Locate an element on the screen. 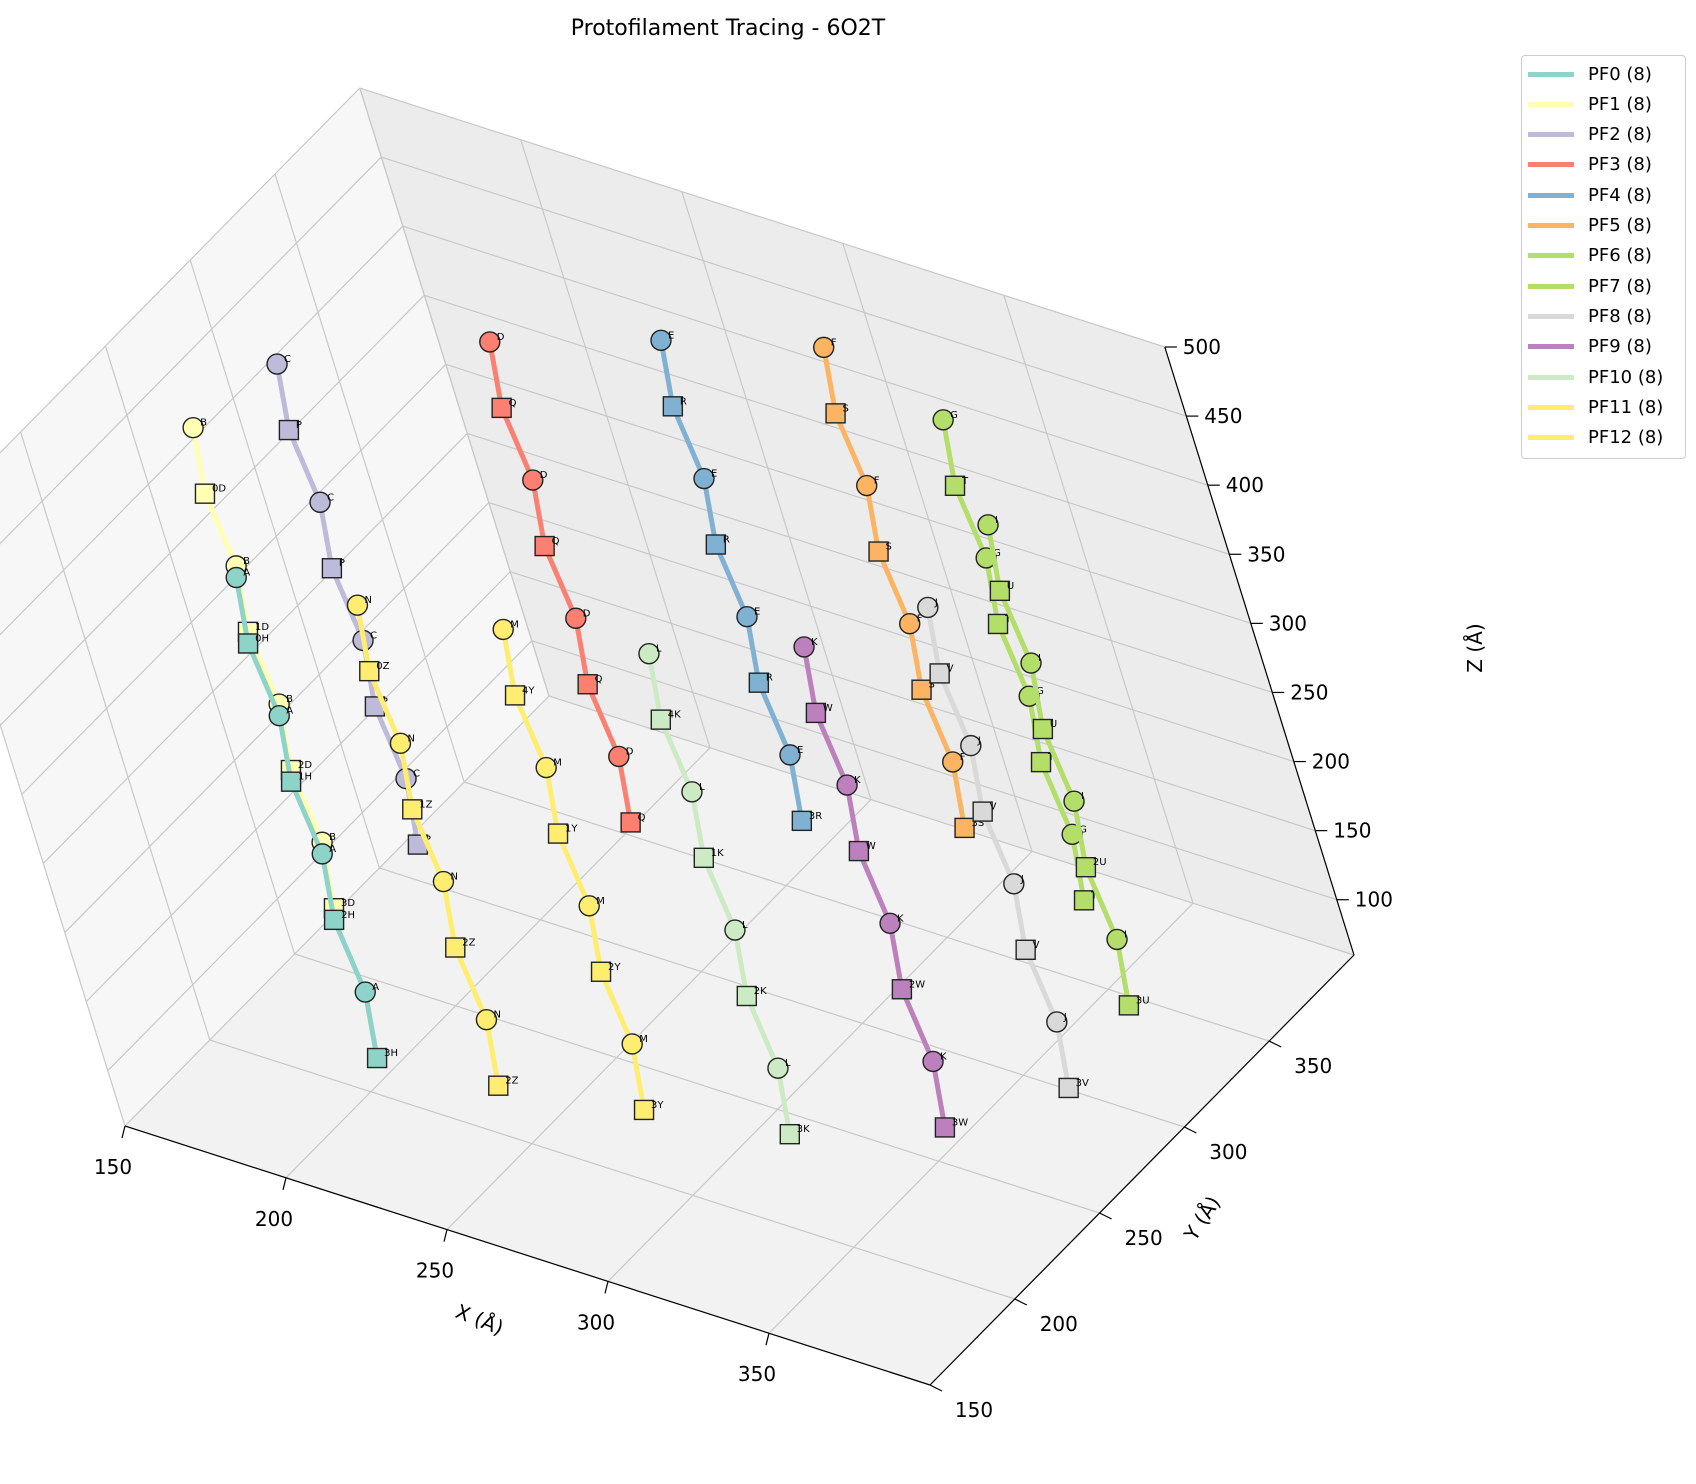 This screenshot has height=1484, width=1696. data-point-label: 3W is located at coordinates (960, 1122).